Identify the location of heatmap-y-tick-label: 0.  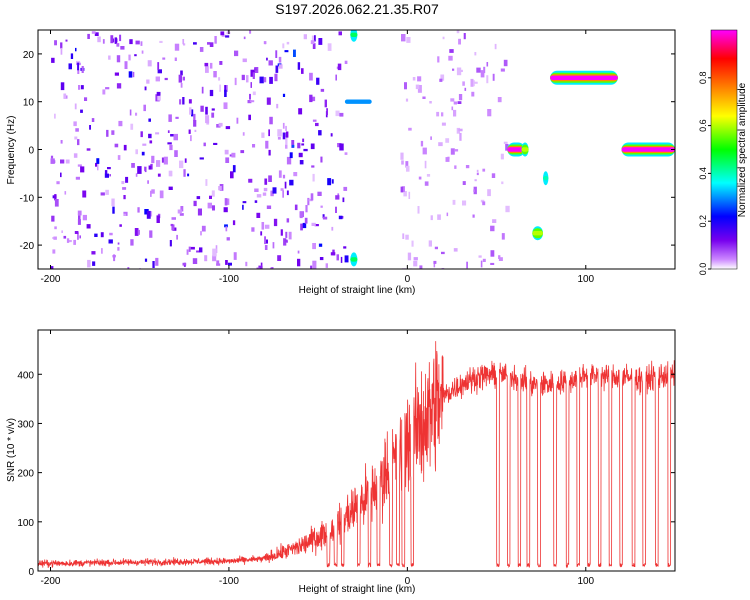
(31, 151).